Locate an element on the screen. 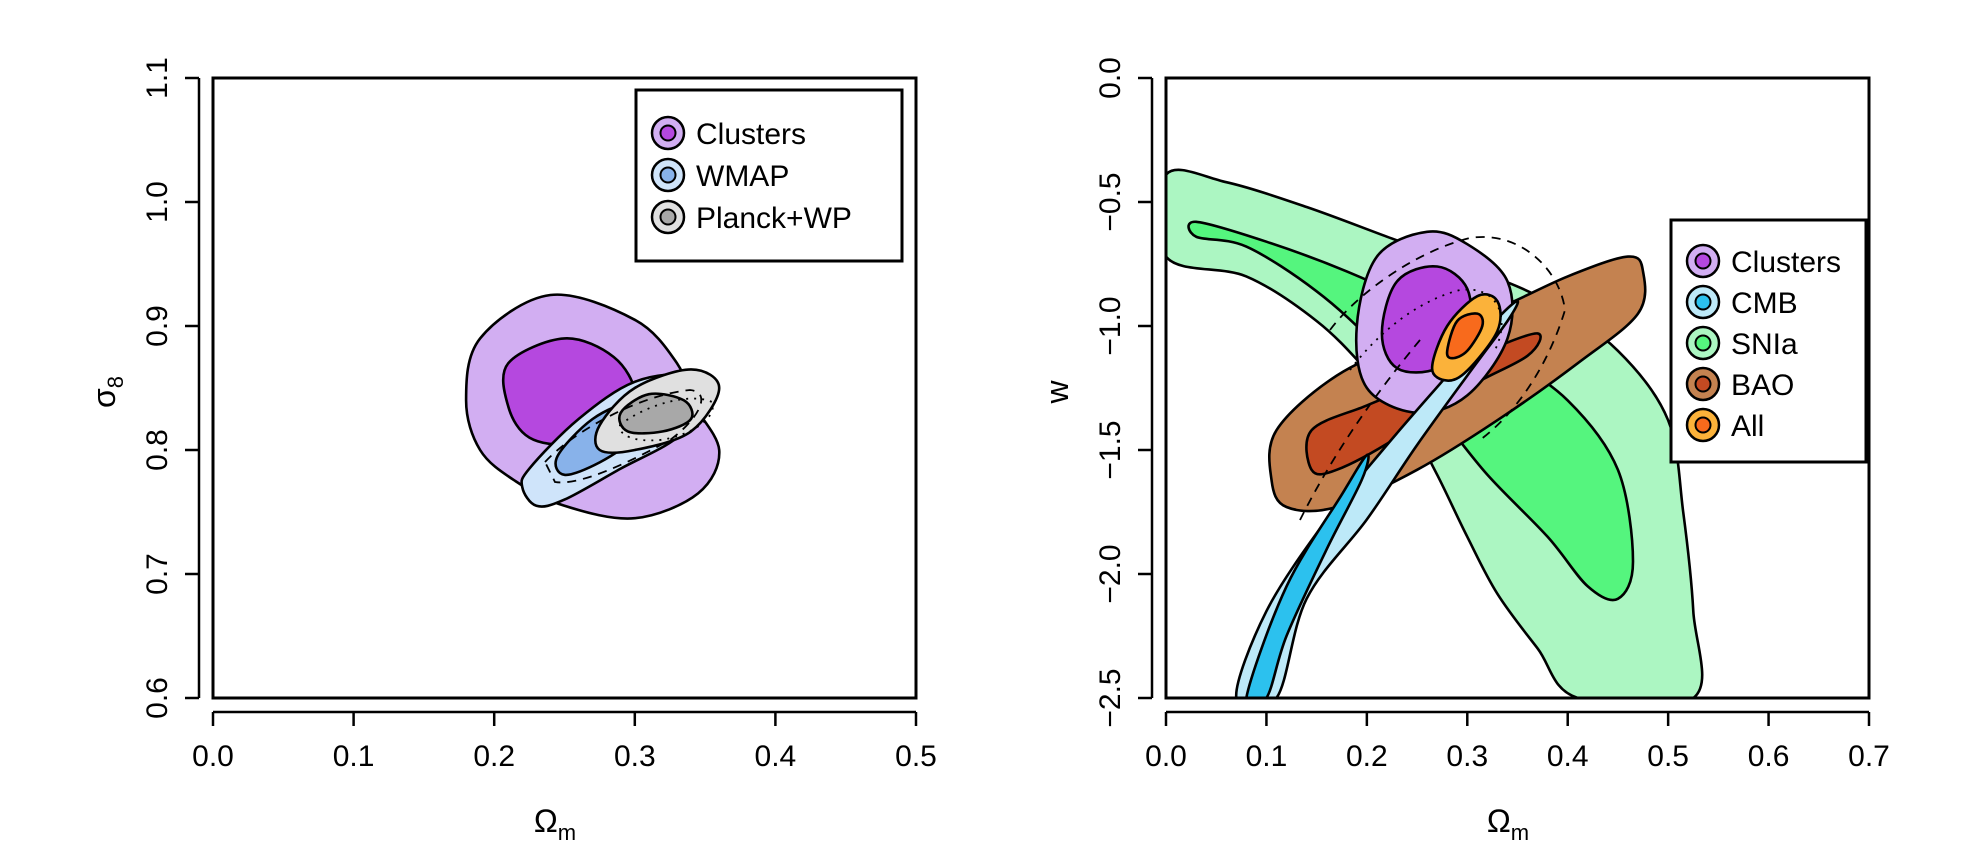  right-y-tick-label: −1.5 is located at coordinates (1110, 449).